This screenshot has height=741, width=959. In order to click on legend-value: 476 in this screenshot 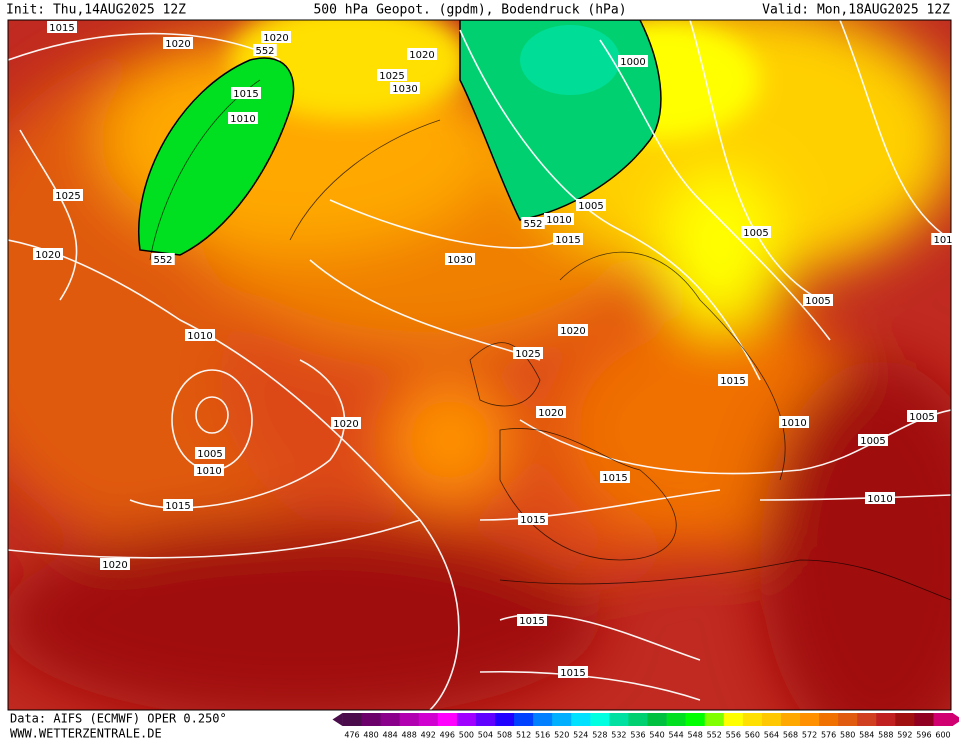, I will do `click(351, 735)`.